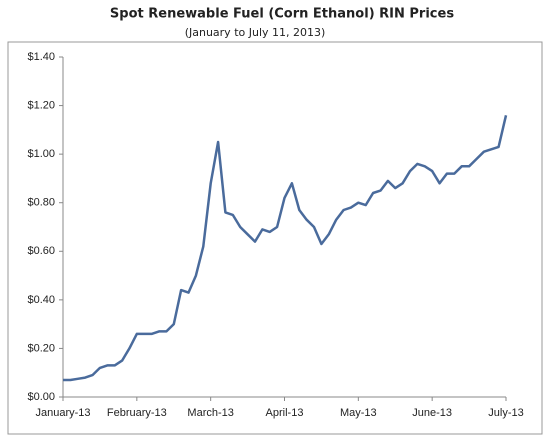 The image size is (548, 443). I want to click on x-tick-label: June-13, so click(432, 413).